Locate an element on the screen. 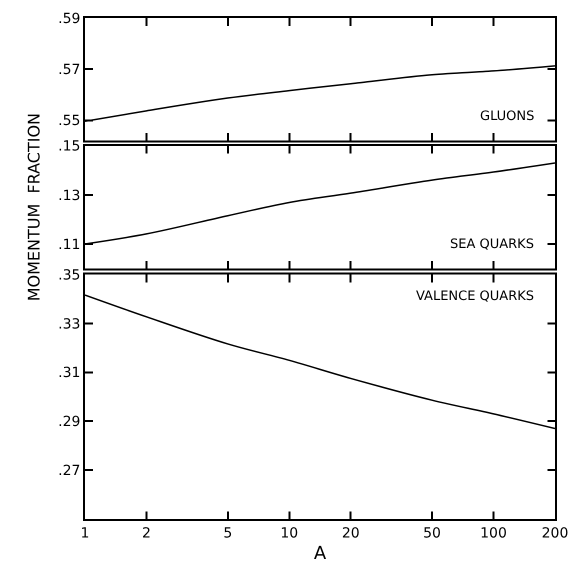 This screenshot has width=579, height=571. y-tick-label: .35 is located at coordinates (69, 275).